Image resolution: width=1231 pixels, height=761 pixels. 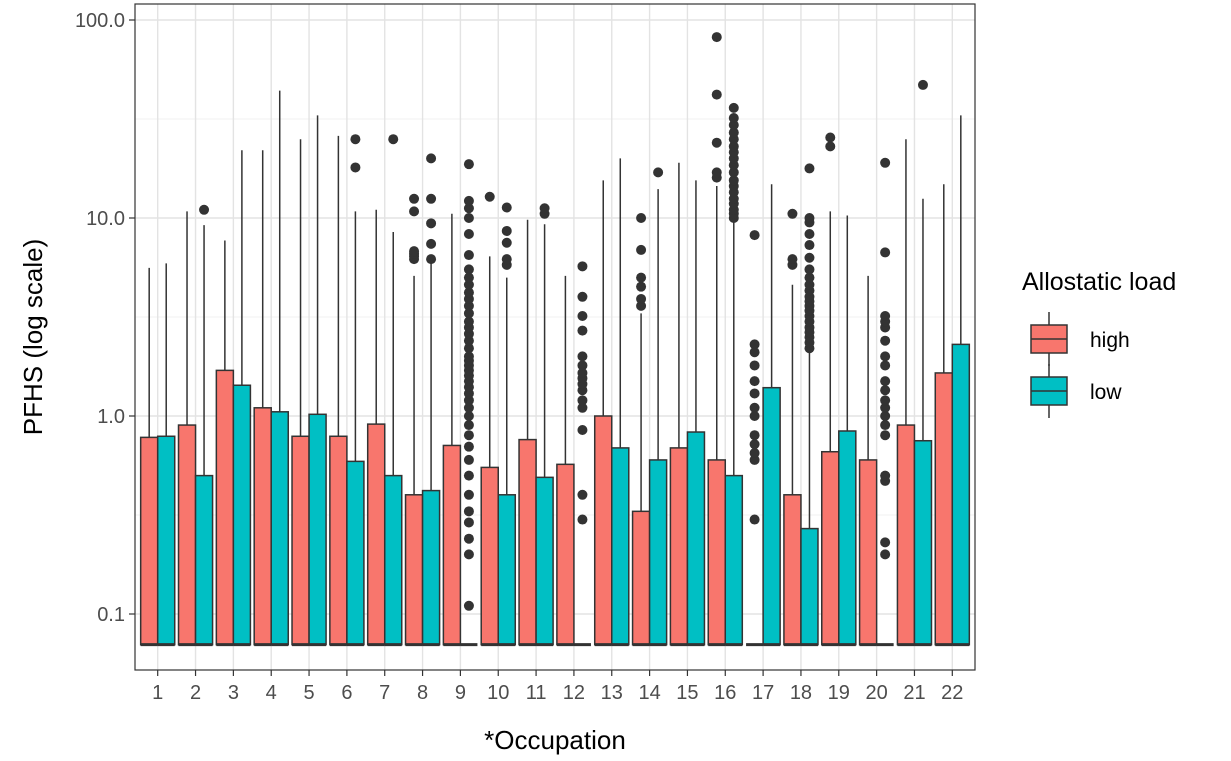 I want to click on x-axis-title: *Occupation, so click(x=555, y=740).